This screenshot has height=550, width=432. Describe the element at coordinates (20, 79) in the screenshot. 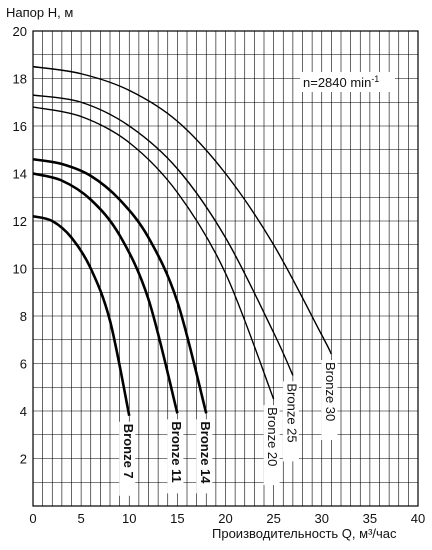

I see `y-tick-label: 18` at that location.